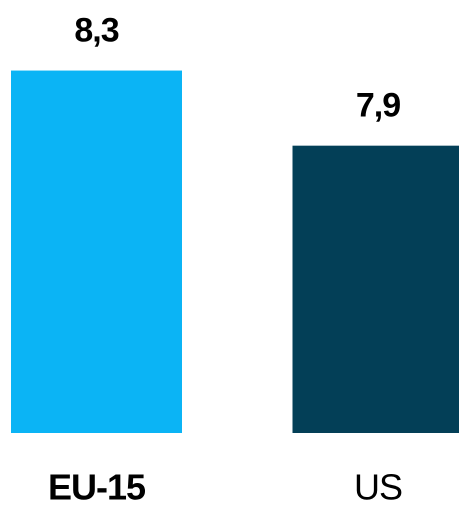 This screenshot has height=506, width=459. What do you see at coordinates (378, 106) in the screenshot?
I see `value-label: 7,9` at bounding box center [378, 106].